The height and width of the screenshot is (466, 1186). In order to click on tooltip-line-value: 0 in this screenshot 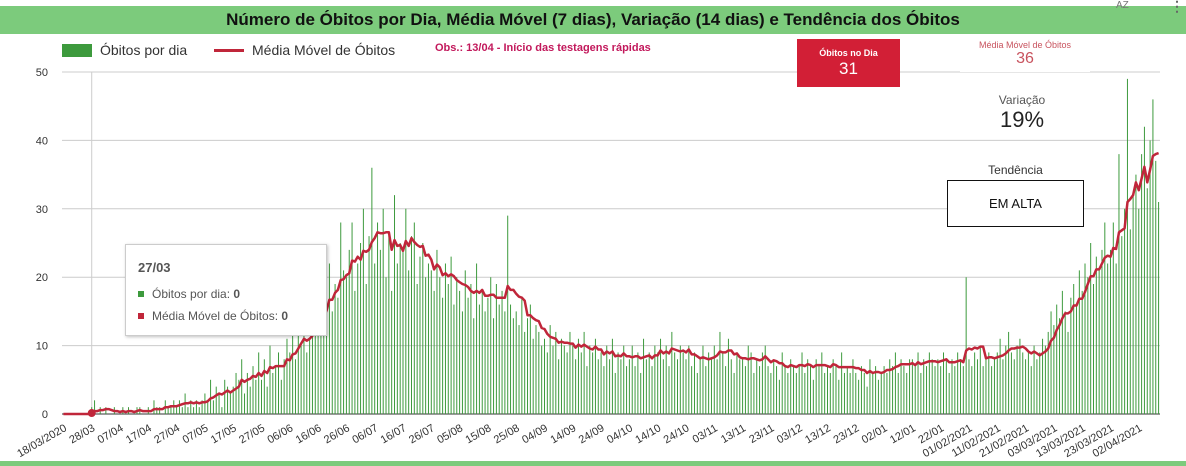, I will do `click(285, 316)`.